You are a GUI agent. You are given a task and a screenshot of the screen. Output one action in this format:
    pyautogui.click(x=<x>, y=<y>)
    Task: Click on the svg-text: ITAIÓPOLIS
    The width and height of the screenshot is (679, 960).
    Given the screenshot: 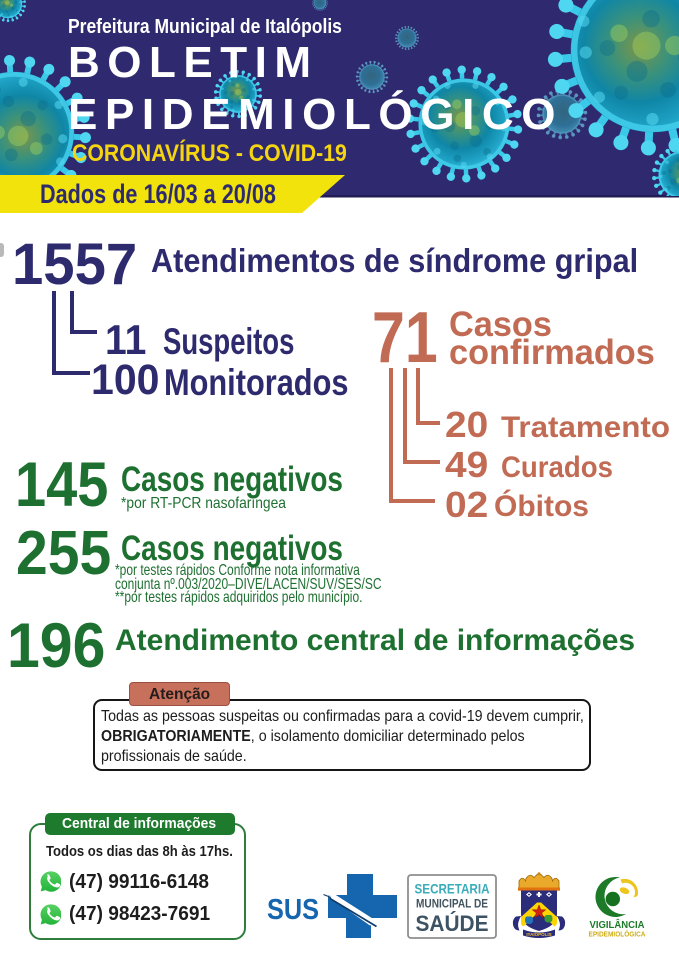 What is the action you would take?
    pyautogui.click(x=538, y=933)
    